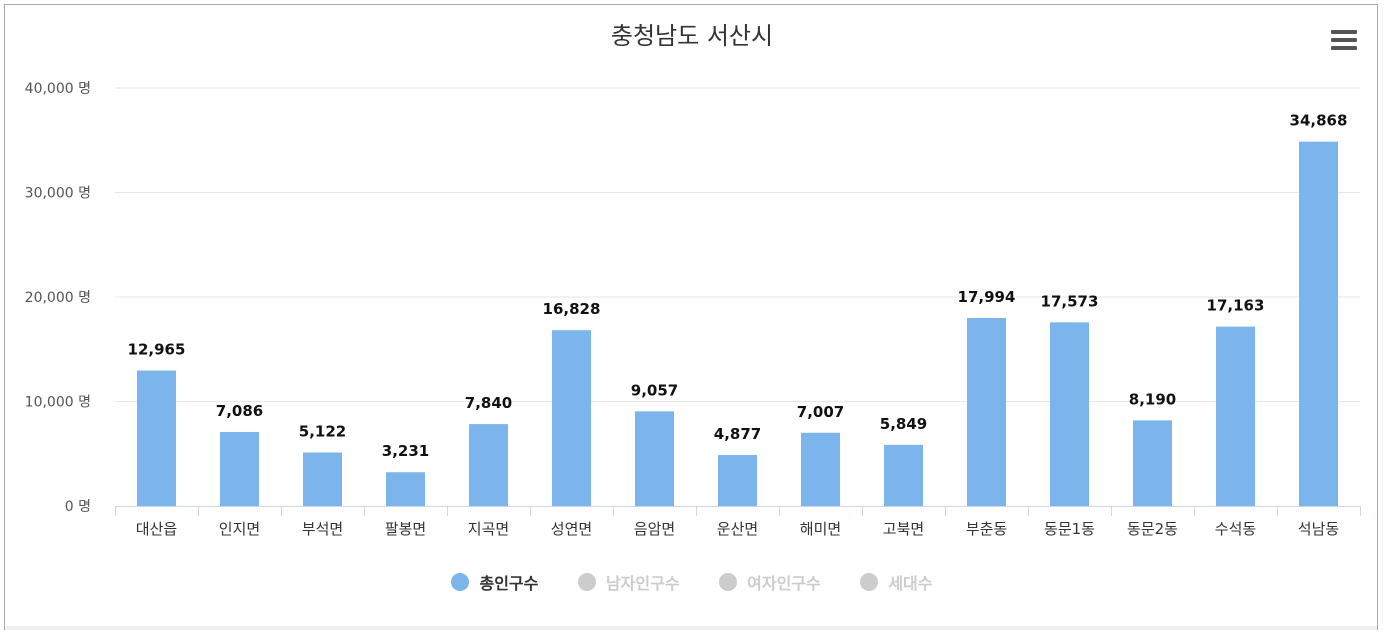 Image resolution: width=1384 pixels, height=636 pixels. I want to click on bottom-strip, so click(691, 628).